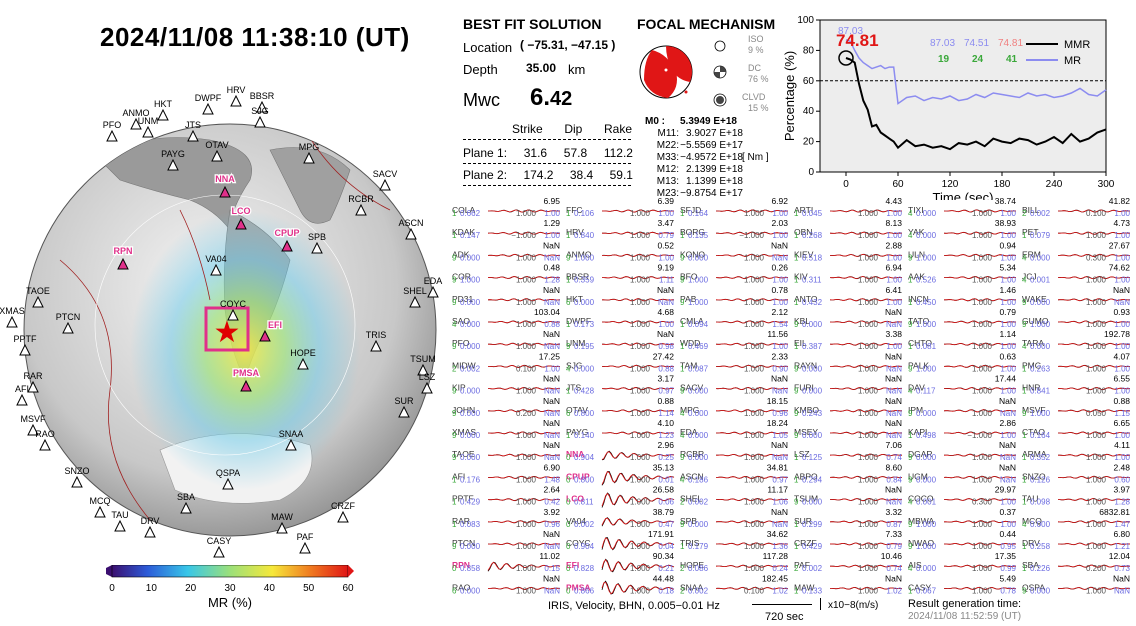 This screenshot has width=1136, height=626. What do you see at coordinates (227, 329) in the screenshot?
I see `epicenter-box` at bounding box center [227, 329].